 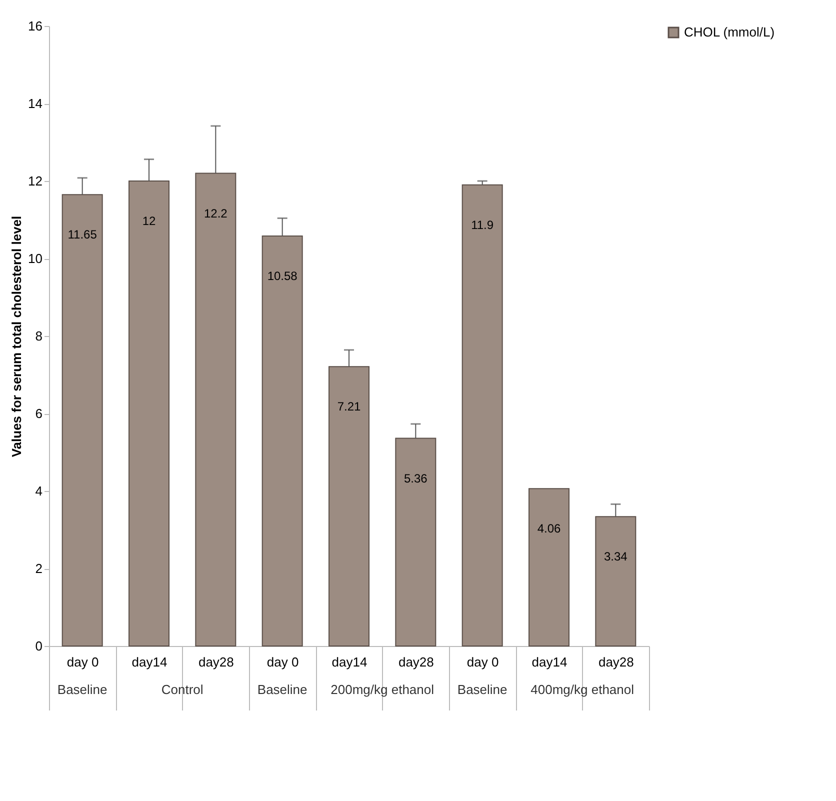 What do you see at coordinates (38, 646) in the screenshot?
I see `y-tick-label: 0` at bounding box center [38, 646].